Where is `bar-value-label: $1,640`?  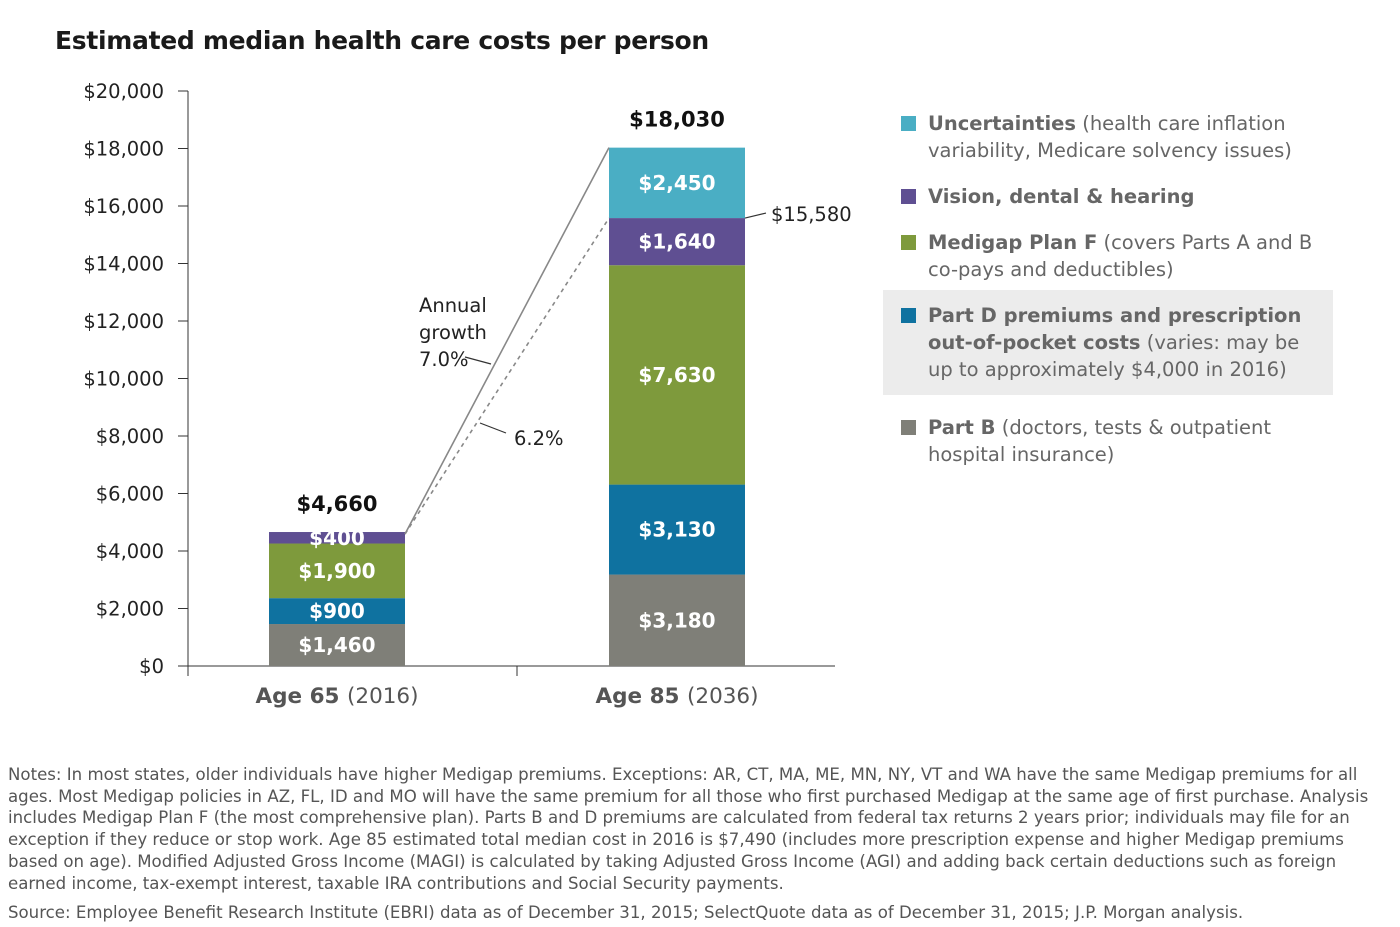
bar-value-label: $1,640 is located at coordinates (676, 242).